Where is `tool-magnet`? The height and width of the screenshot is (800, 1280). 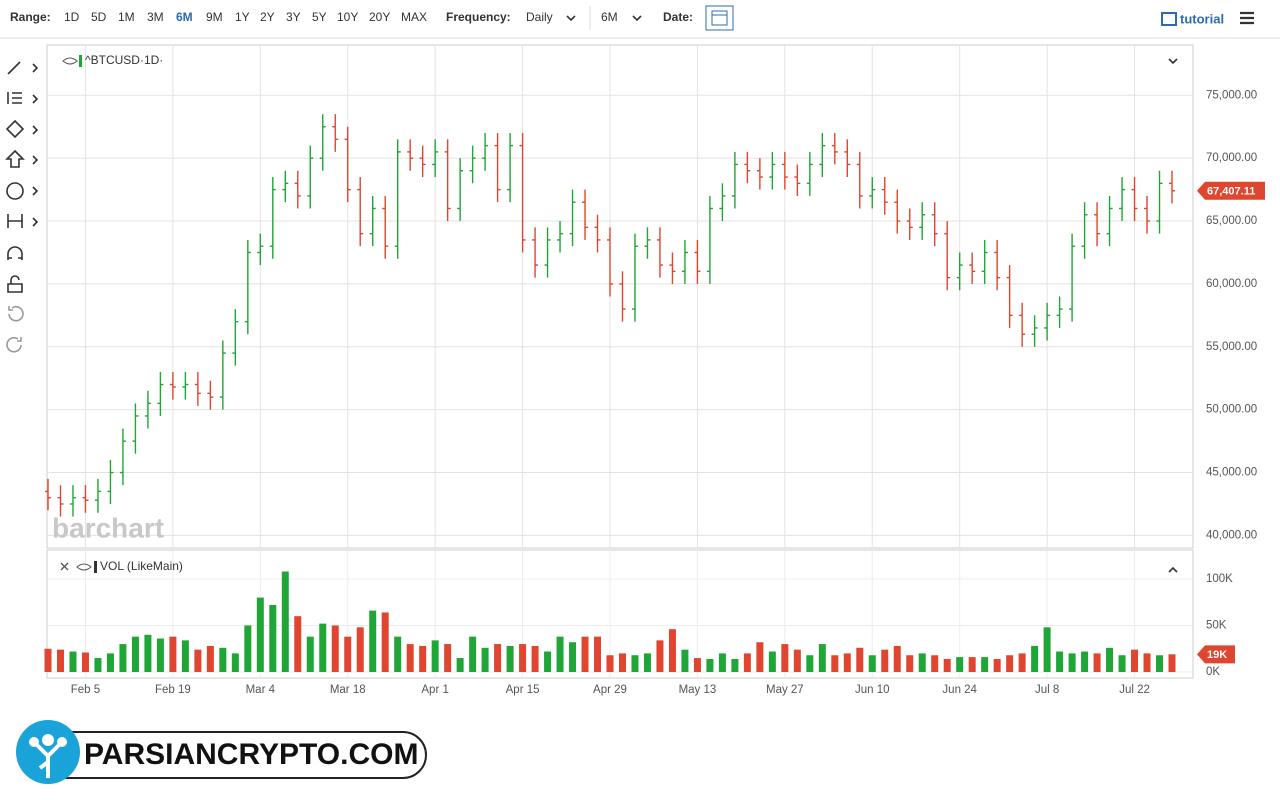
tool-magnet is located at coordinates (15, 253).